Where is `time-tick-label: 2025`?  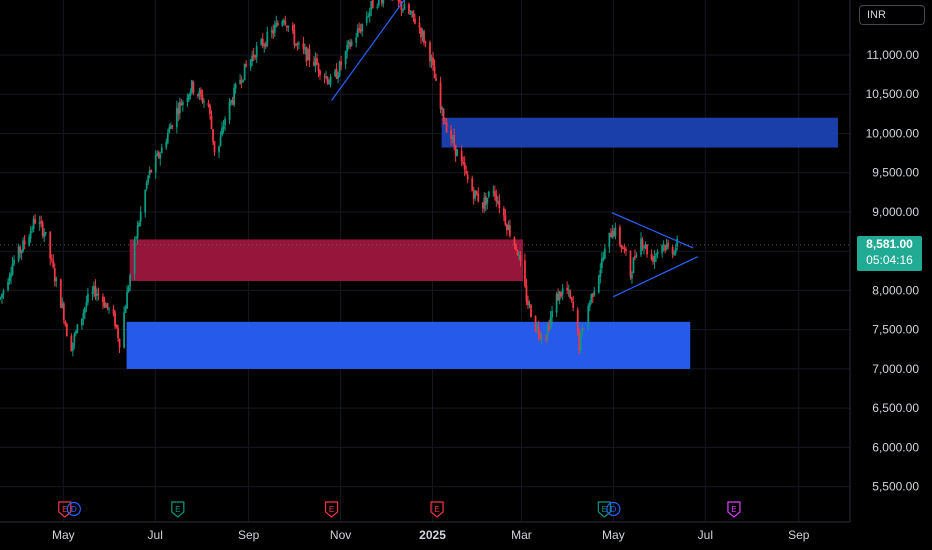 time-tick-label: 2025 is located at coordinates (432, 535).